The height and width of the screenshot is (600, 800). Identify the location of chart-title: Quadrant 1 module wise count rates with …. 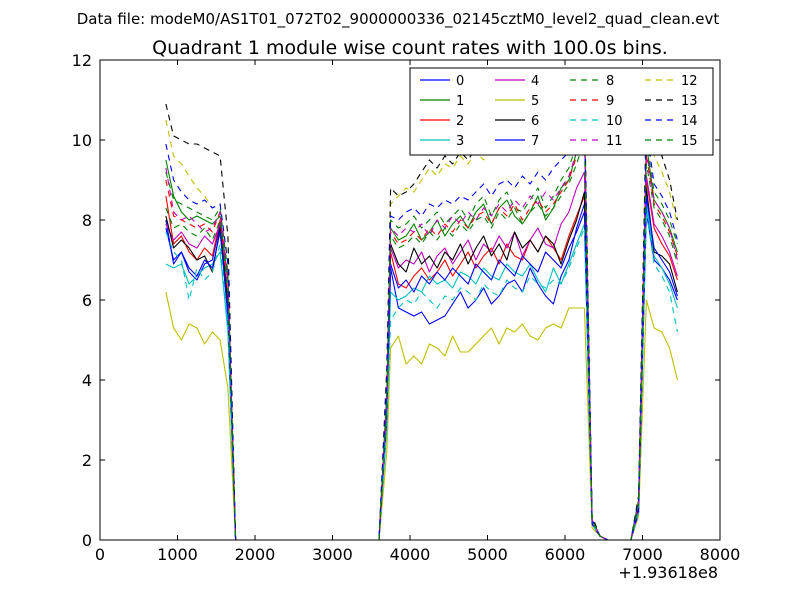
(410, 48).